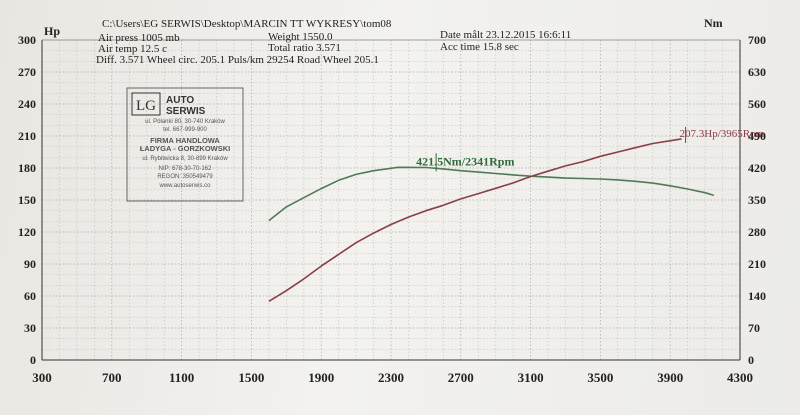 The image size is (800, 415). I want to click on x-axis-tick-label: 700, so click(112, 377).